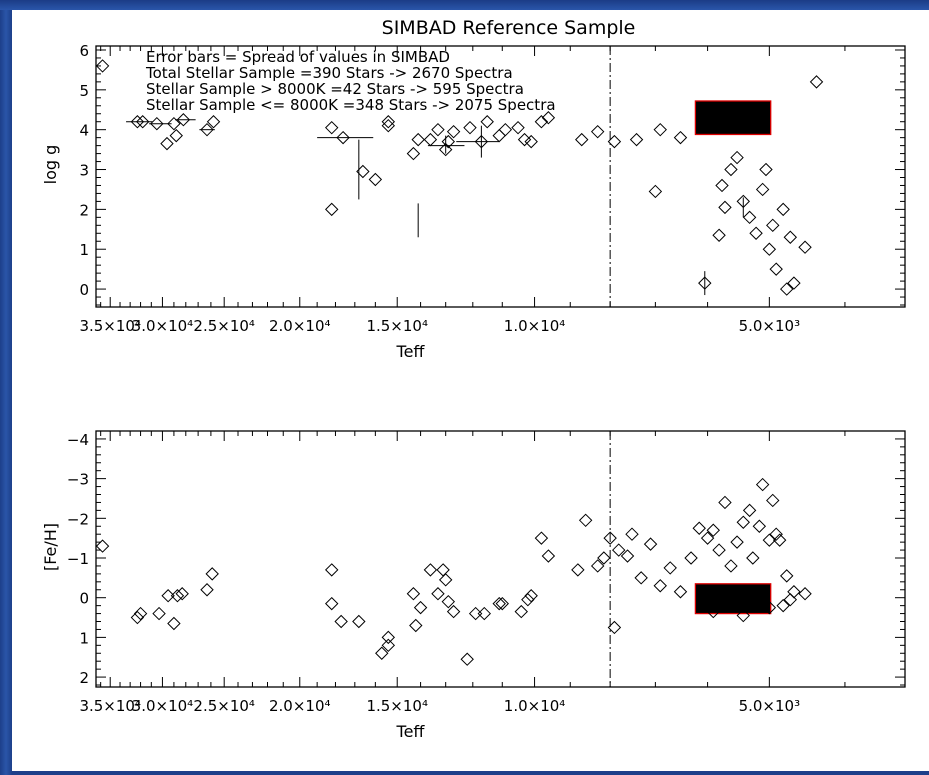  Describe the element at coordinates (50, 547) in the screenshot. I see `feh-y-axis-label: [Fe/H]` at that location.